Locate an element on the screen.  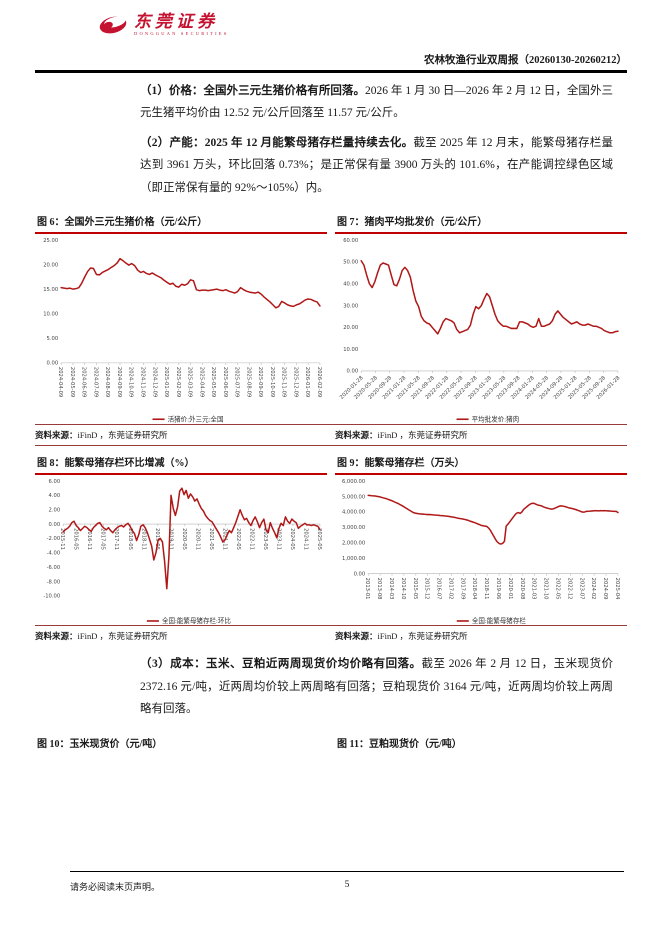
paragraph-price-lead: （1）价格：全国外三元生猪价格有所回落。 is located at coordinates (252, 90).